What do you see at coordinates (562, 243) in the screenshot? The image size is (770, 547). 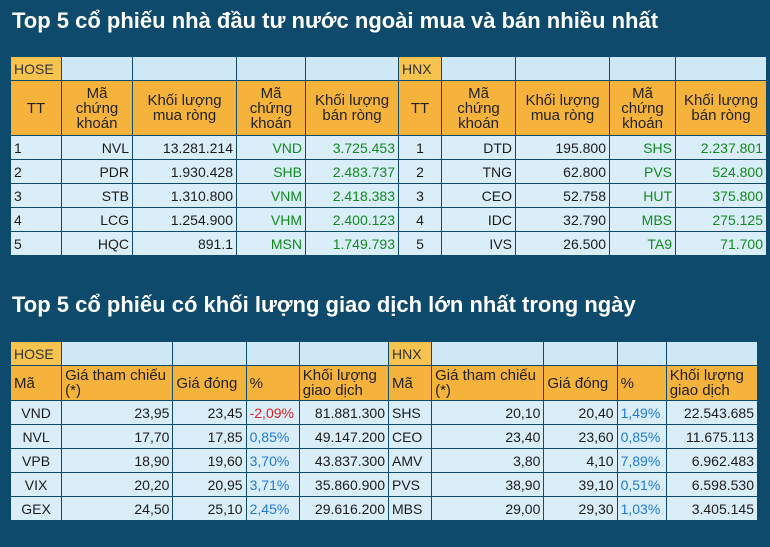 I see `buy-volume-cell: 26.500` at bounding box center [562, 243].